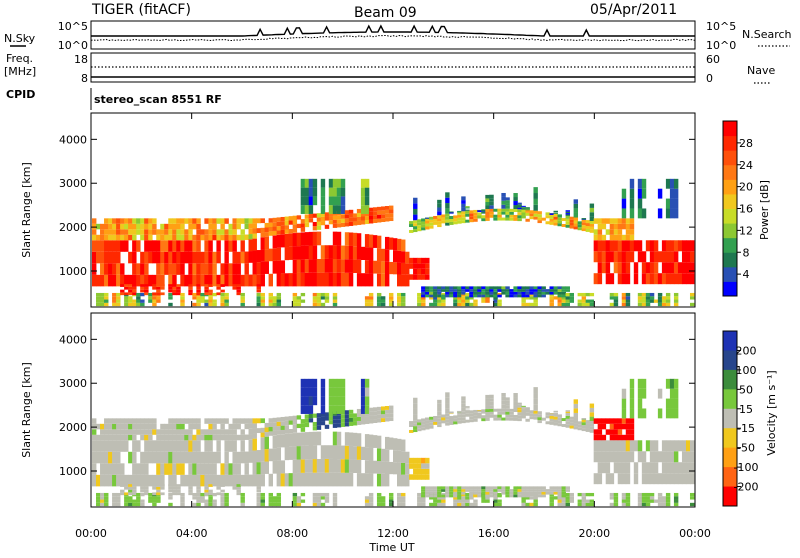 The image size is (800, 558). Describe the element at coordinates (746, 350) in the screenshot. I see `colorbar-tick-label: 200` at that location.